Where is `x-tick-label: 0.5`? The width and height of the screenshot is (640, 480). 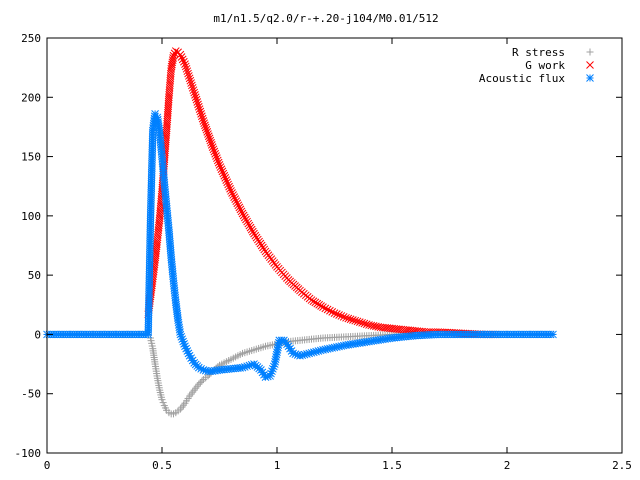 x-tick-label: 0.5 is located at coordinates (162, 465).